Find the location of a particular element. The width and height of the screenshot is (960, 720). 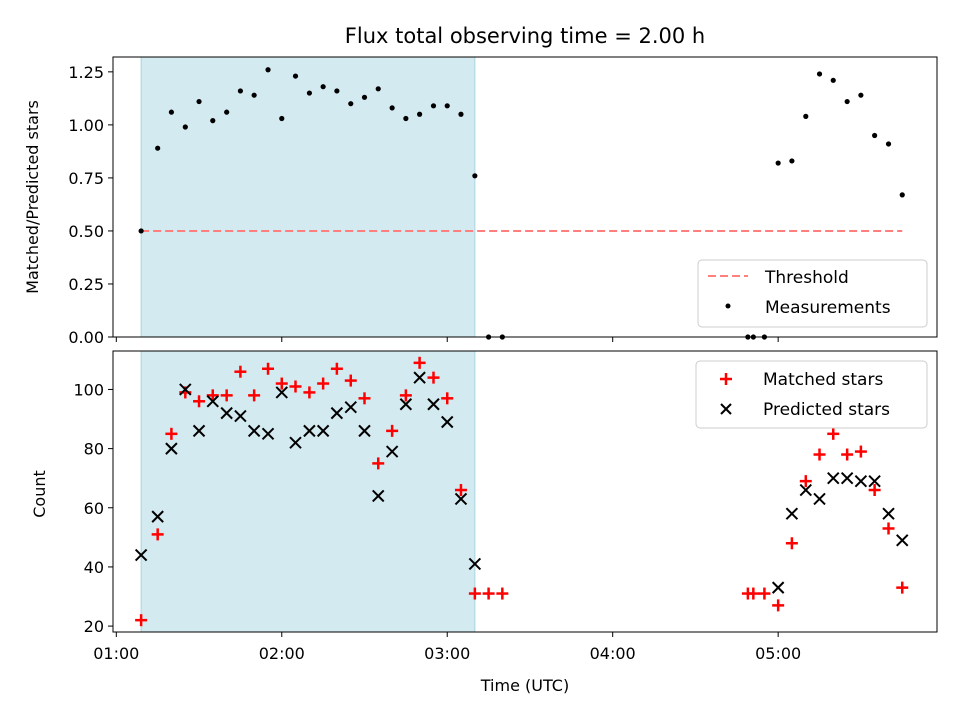

x-tick-label: 02:00 is located at coordinates (282, 653).